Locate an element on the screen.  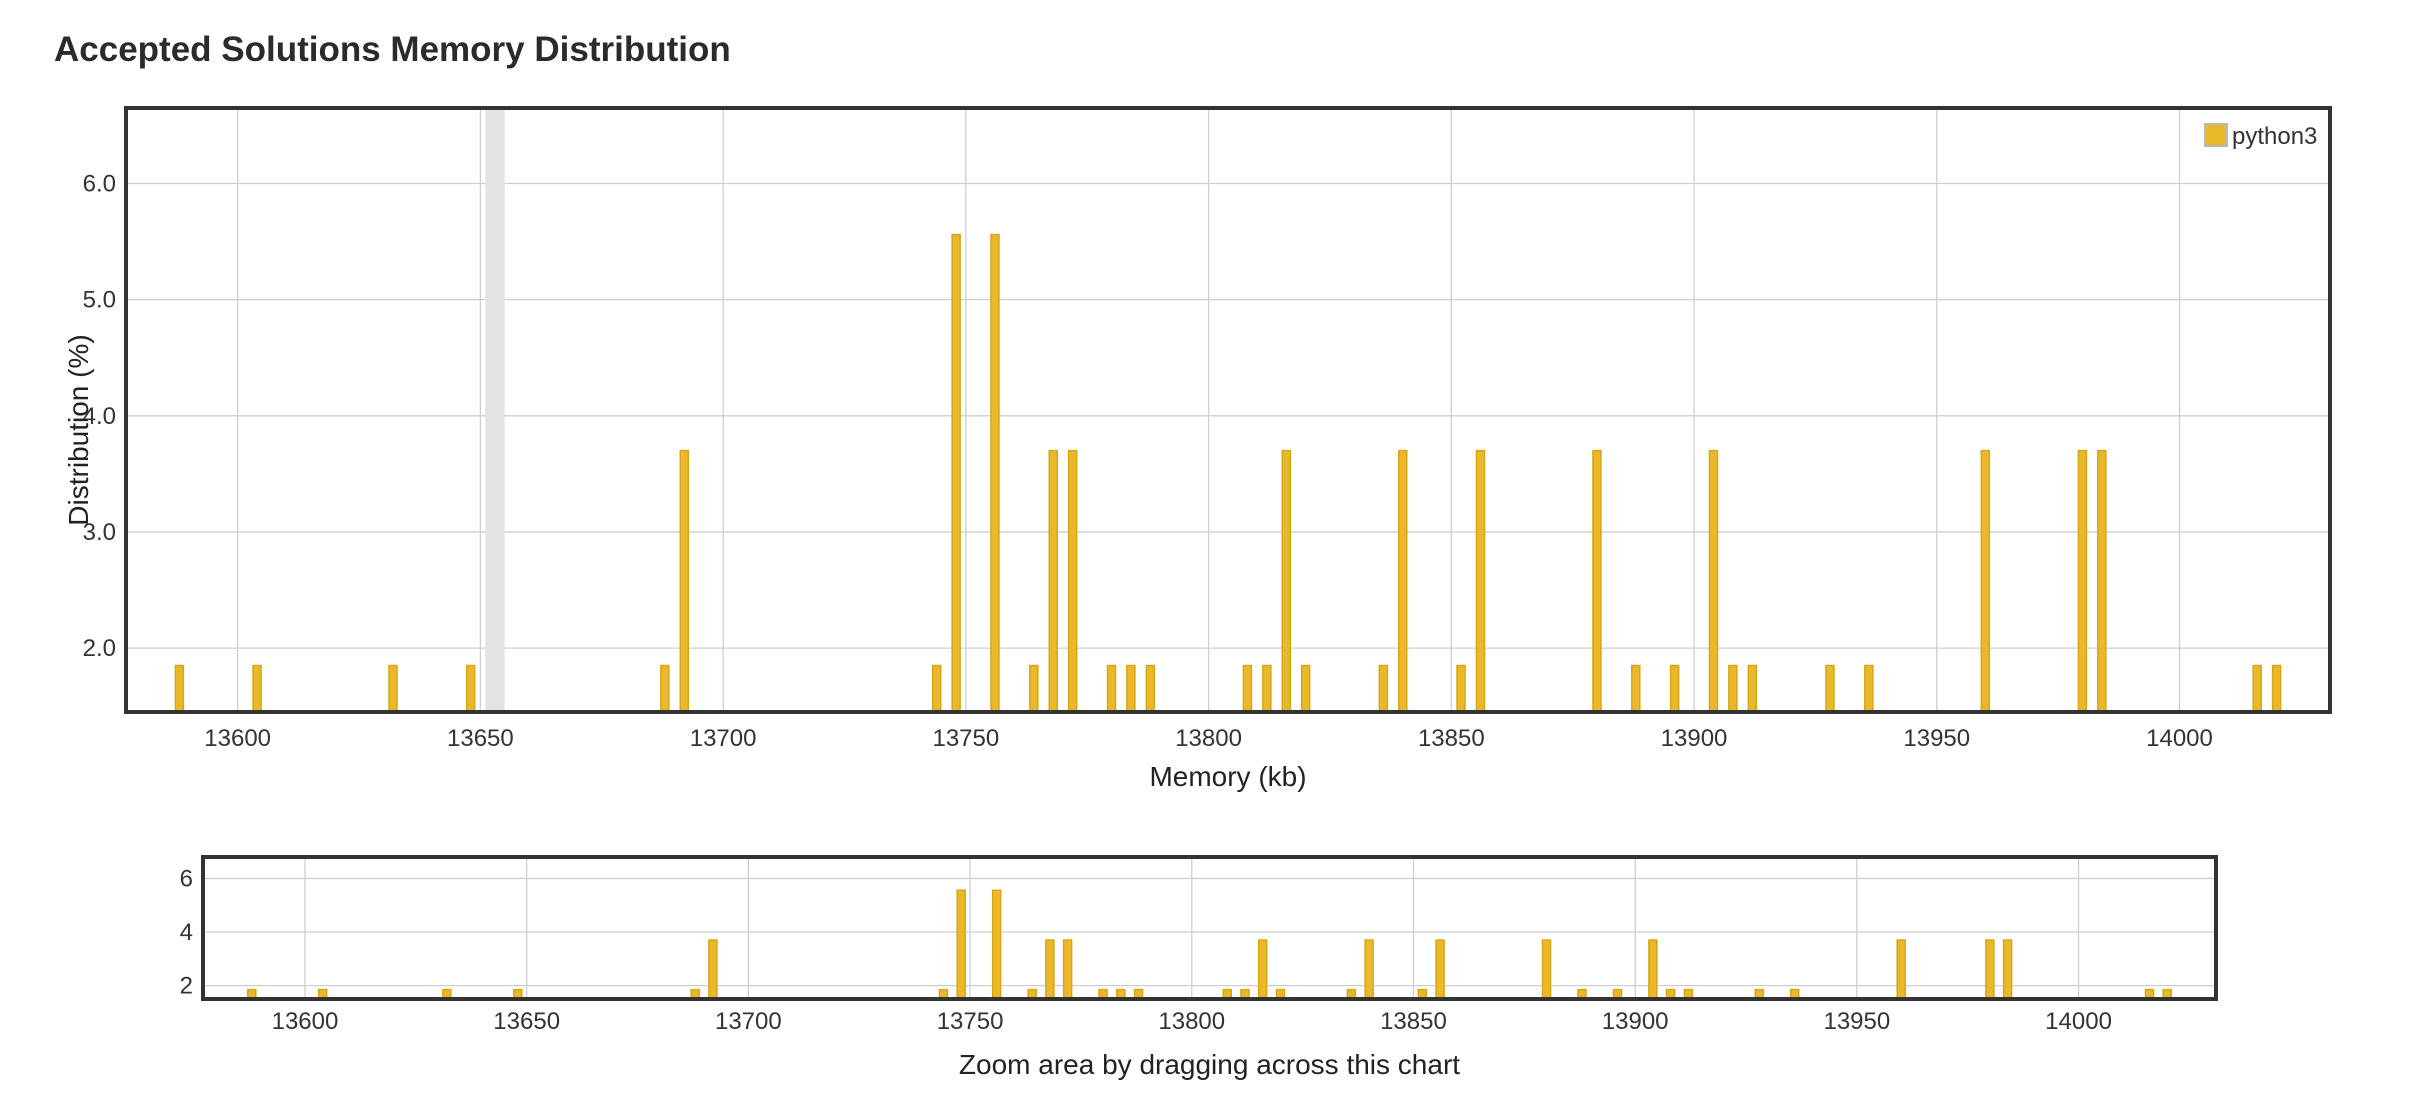
y-axis-label: Distribution (%) is located at coordinates (78, 429).